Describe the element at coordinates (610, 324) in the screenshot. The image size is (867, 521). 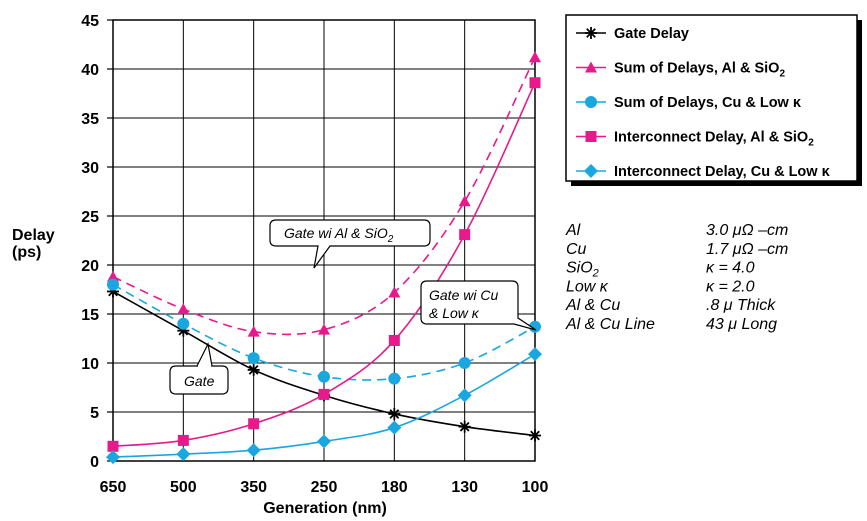
I see `material-label: Al & Cu Line` at that location.